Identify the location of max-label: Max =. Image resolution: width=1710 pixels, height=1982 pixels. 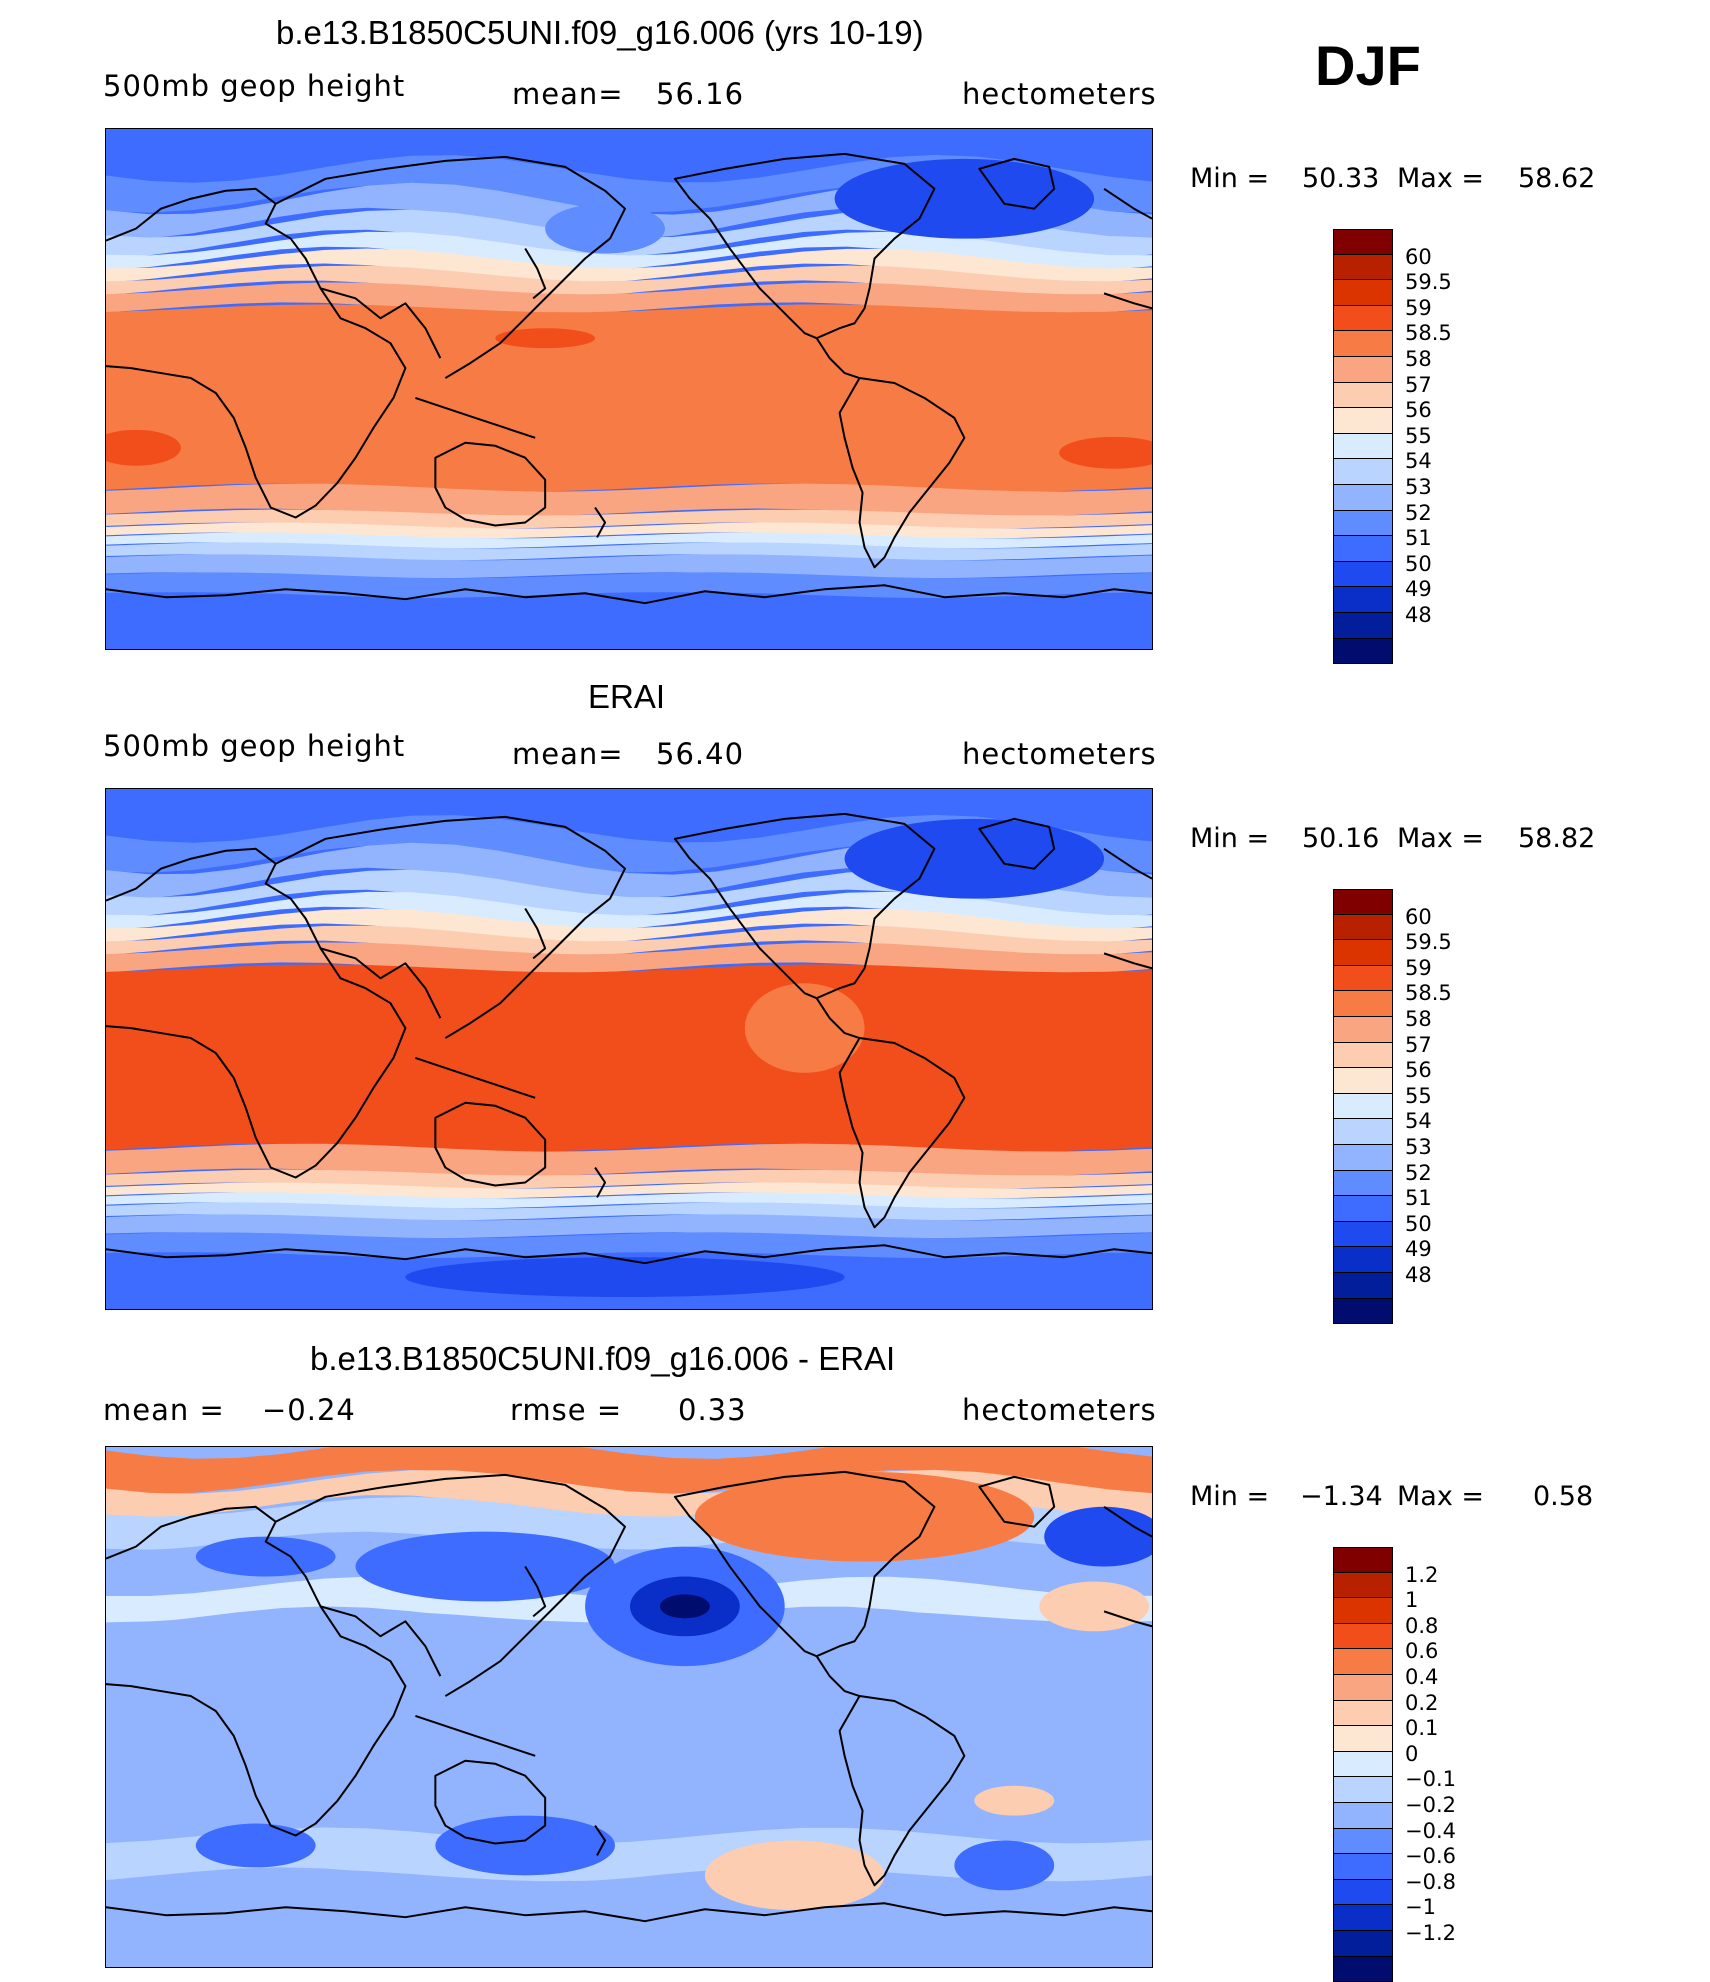
(1440, 838).